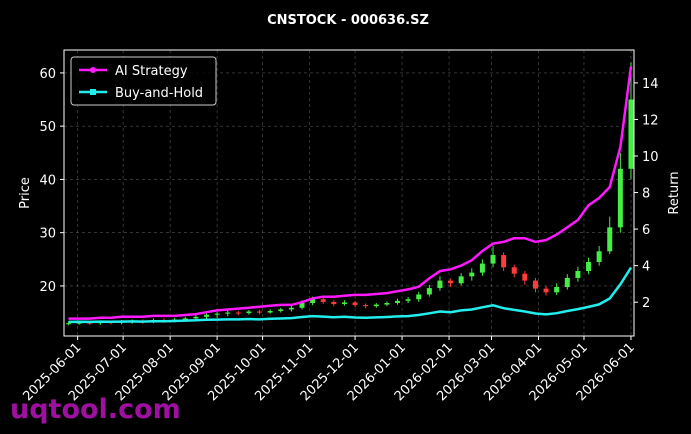 Image resolution: width=691 pixels, height=434 pixels. What do you see at coordinates (95, 409) in the screenshot?
I see `watermark: uqtool.com` at bounding box center [95, 409].